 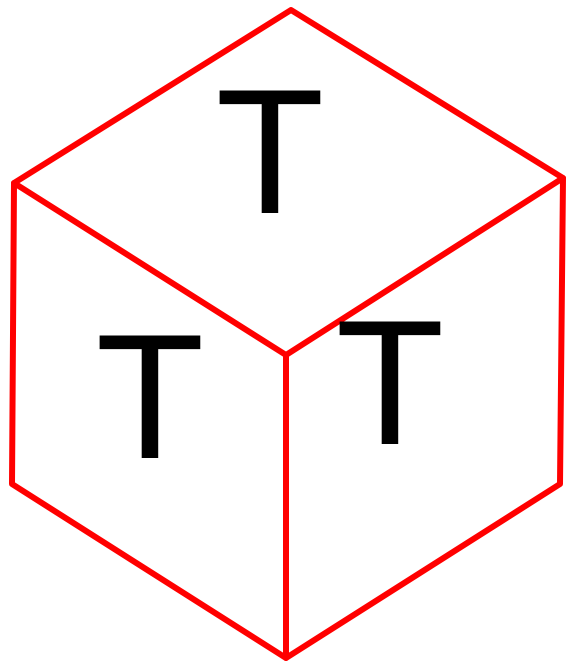 I want to click on left-face-label: T, so click(x=150, y=396).